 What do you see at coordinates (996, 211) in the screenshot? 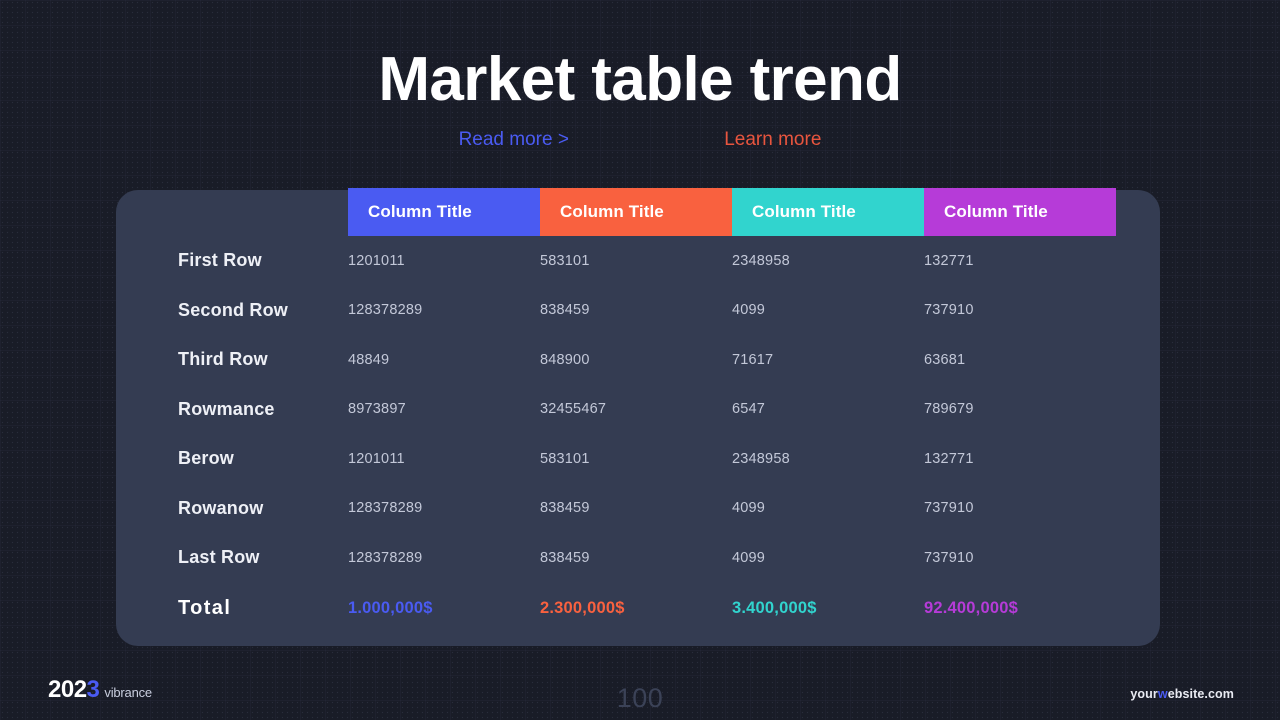
I see `column-header-4-label: Column Title` at bounding box center [996, 211].